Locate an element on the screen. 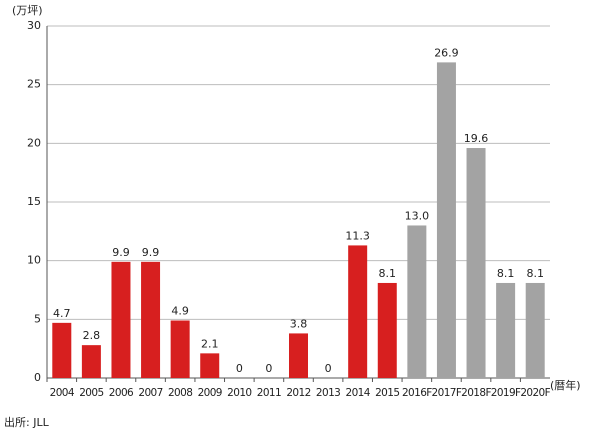  y-tick-label: 20 is located at coordinates (34, 142).